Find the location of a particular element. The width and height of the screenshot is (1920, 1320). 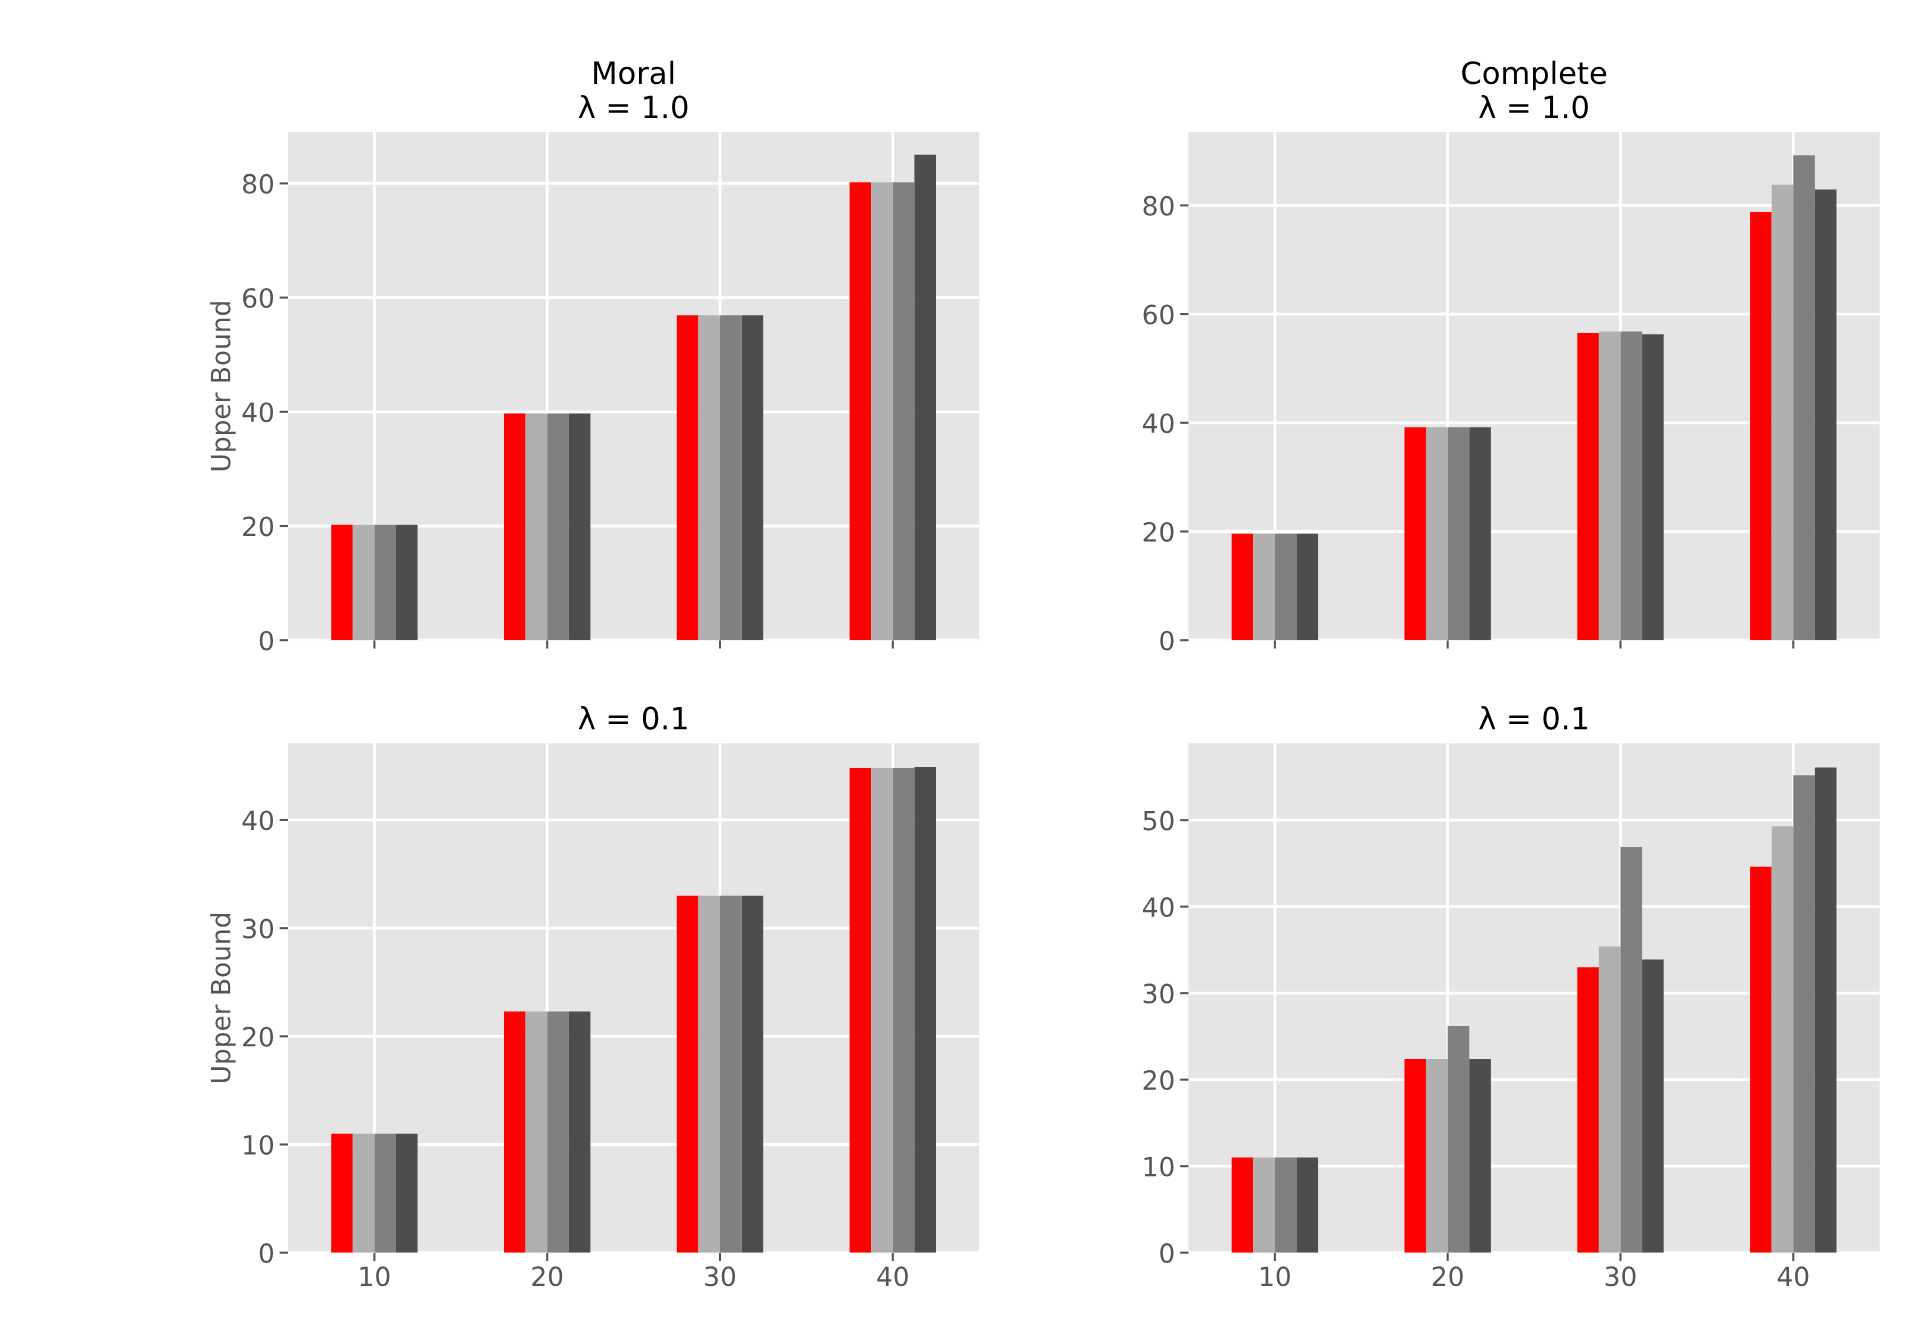

chart-title: Complete λ = 1.0 is located at coordinates (1534, 89).